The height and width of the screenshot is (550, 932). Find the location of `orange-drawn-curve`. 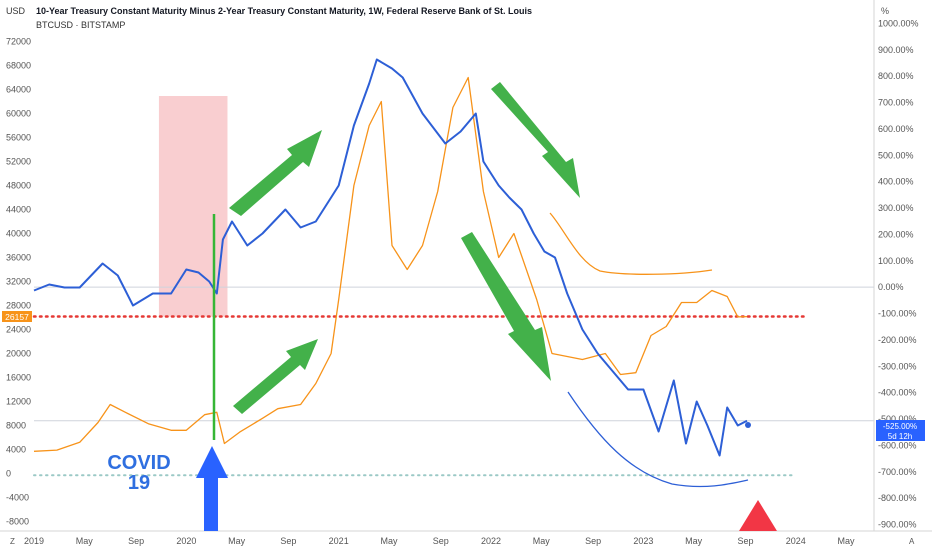

orange-drawn-curve is located at coordinates (631, 243).